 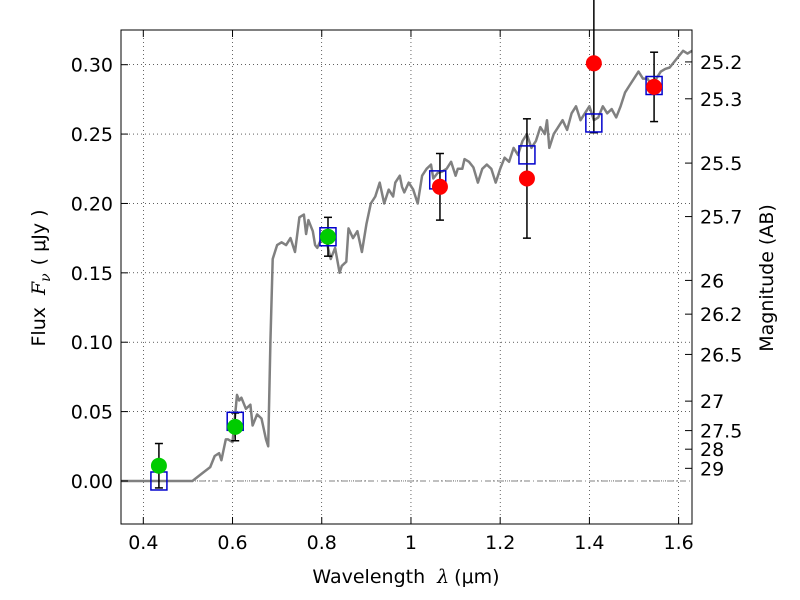 What do you see at coordinates (46, 277) in the screenshot?
I see `y-axis-label-subscript: ν` at bounding box center [46, 277].